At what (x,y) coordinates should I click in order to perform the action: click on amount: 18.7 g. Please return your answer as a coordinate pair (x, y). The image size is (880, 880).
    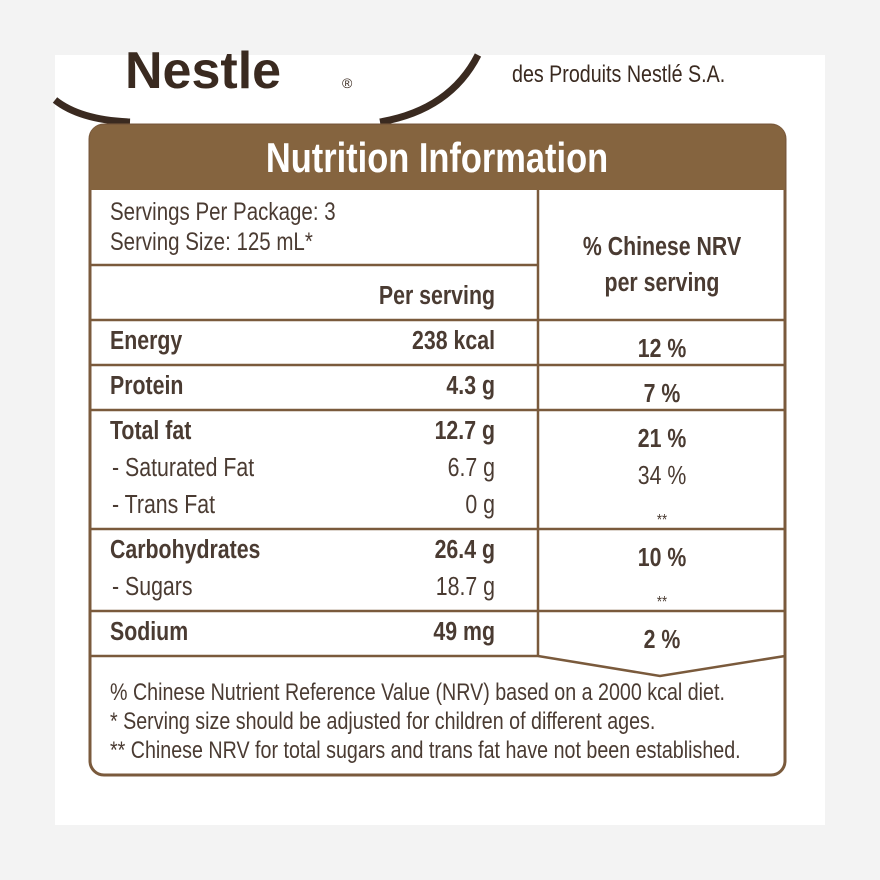
    Looking at the image, I should click on (465, 587).